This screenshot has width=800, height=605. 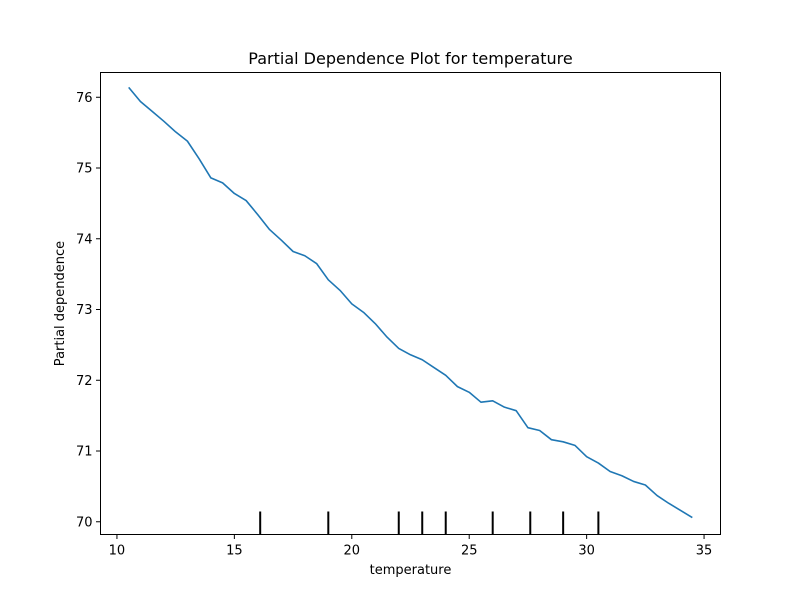 What do you see at coordinates (84, 239) in the screenshot?
I see `y-tick-label: 74` at bounding box center [84, 239].